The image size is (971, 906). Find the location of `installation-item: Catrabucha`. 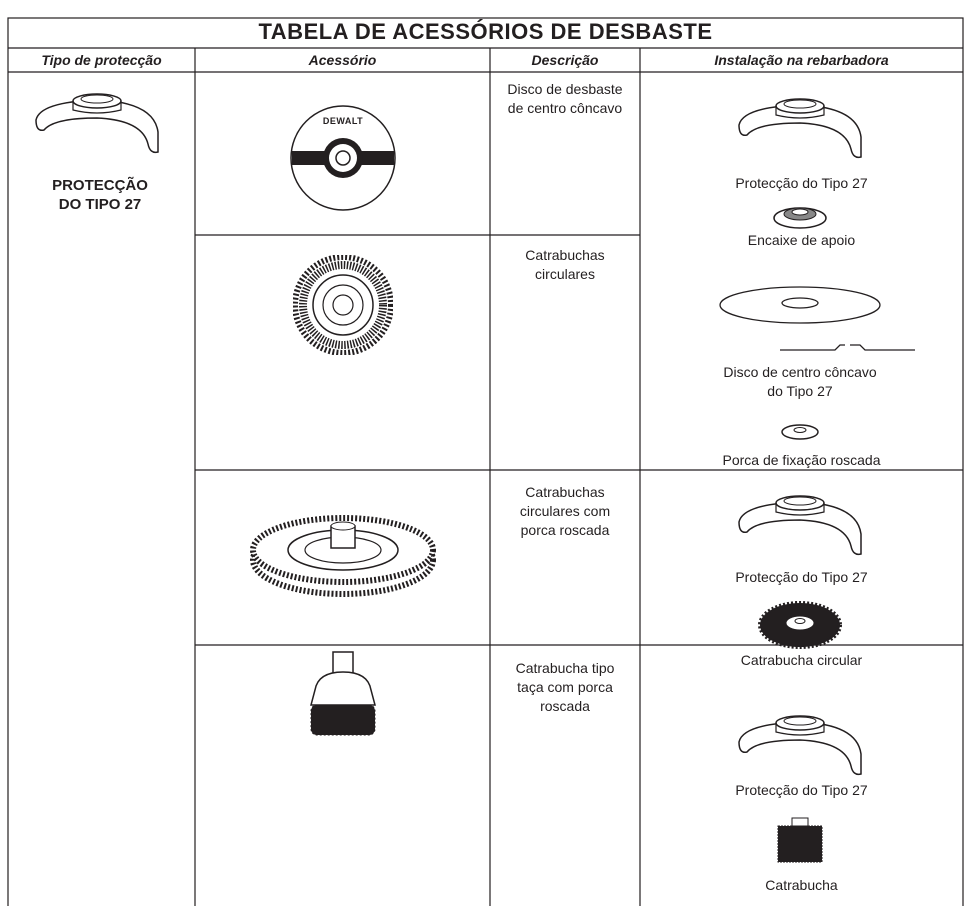

installation-item: Catrabucha is located at coordinates (801, 885).